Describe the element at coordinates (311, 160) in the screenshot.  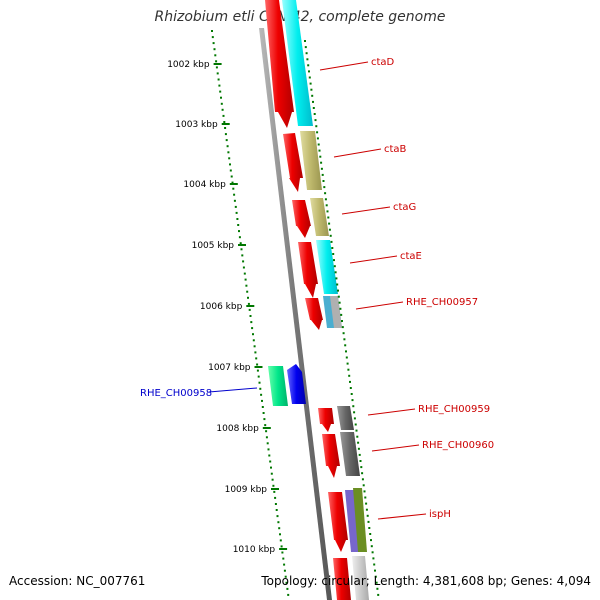
I see `feature-ctaB` at that location.